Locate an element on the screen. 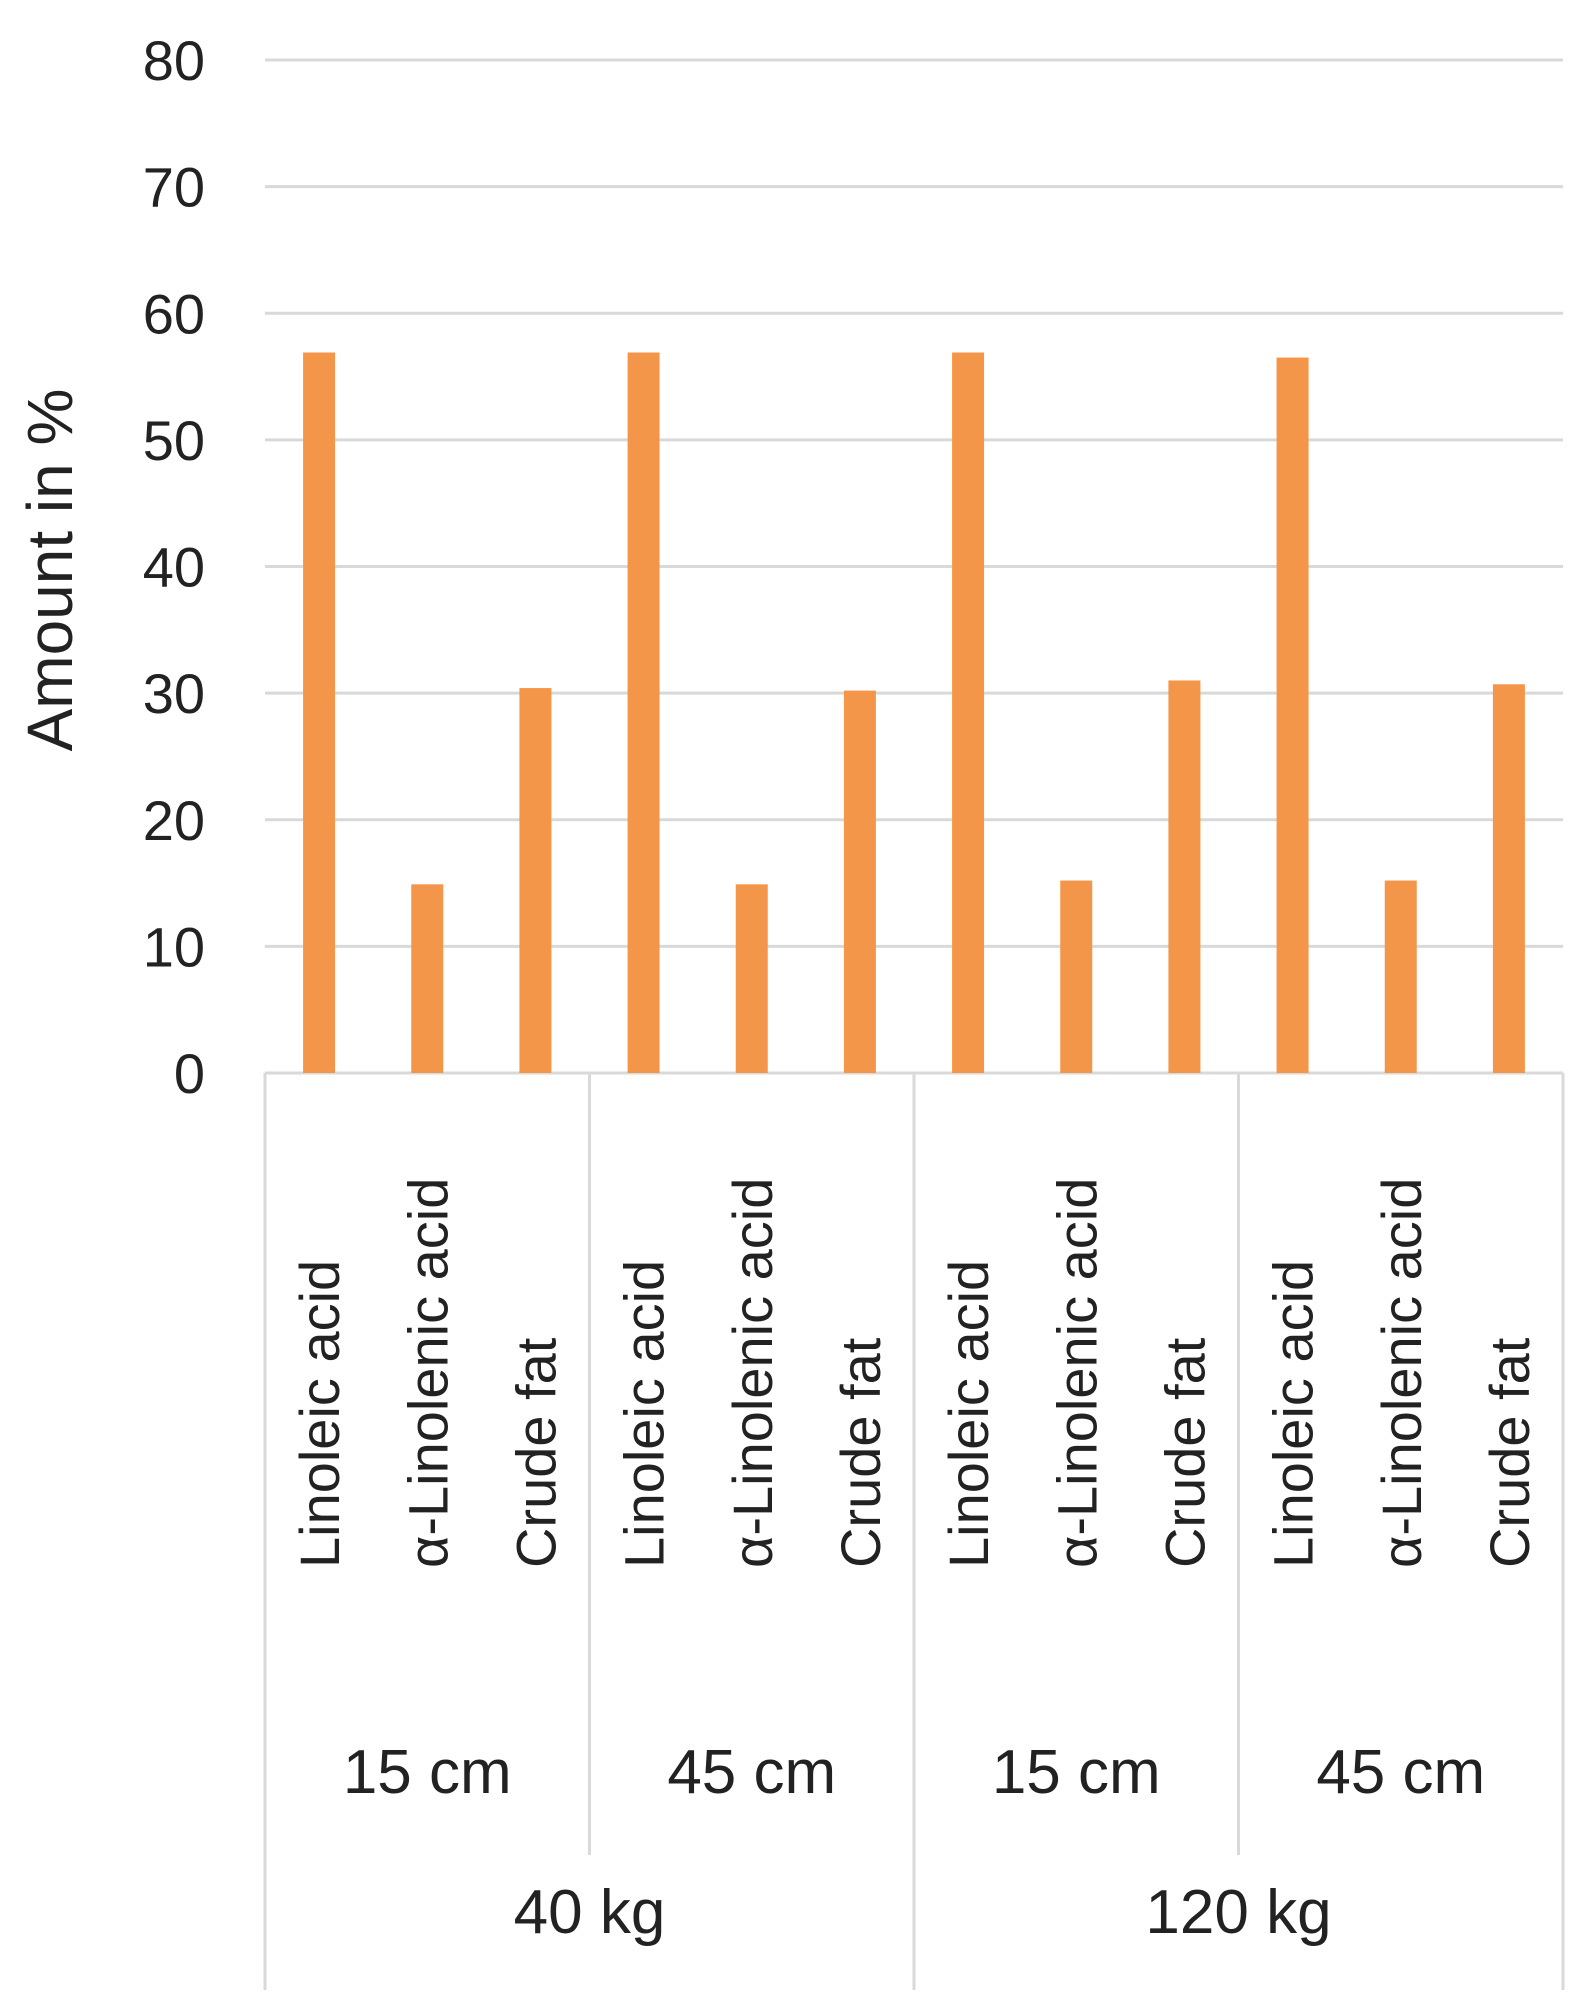 Image resolution: width=1593 pixels, height=2016 pixels. y-tick-label: 30 is located at coordinates (174, 693).